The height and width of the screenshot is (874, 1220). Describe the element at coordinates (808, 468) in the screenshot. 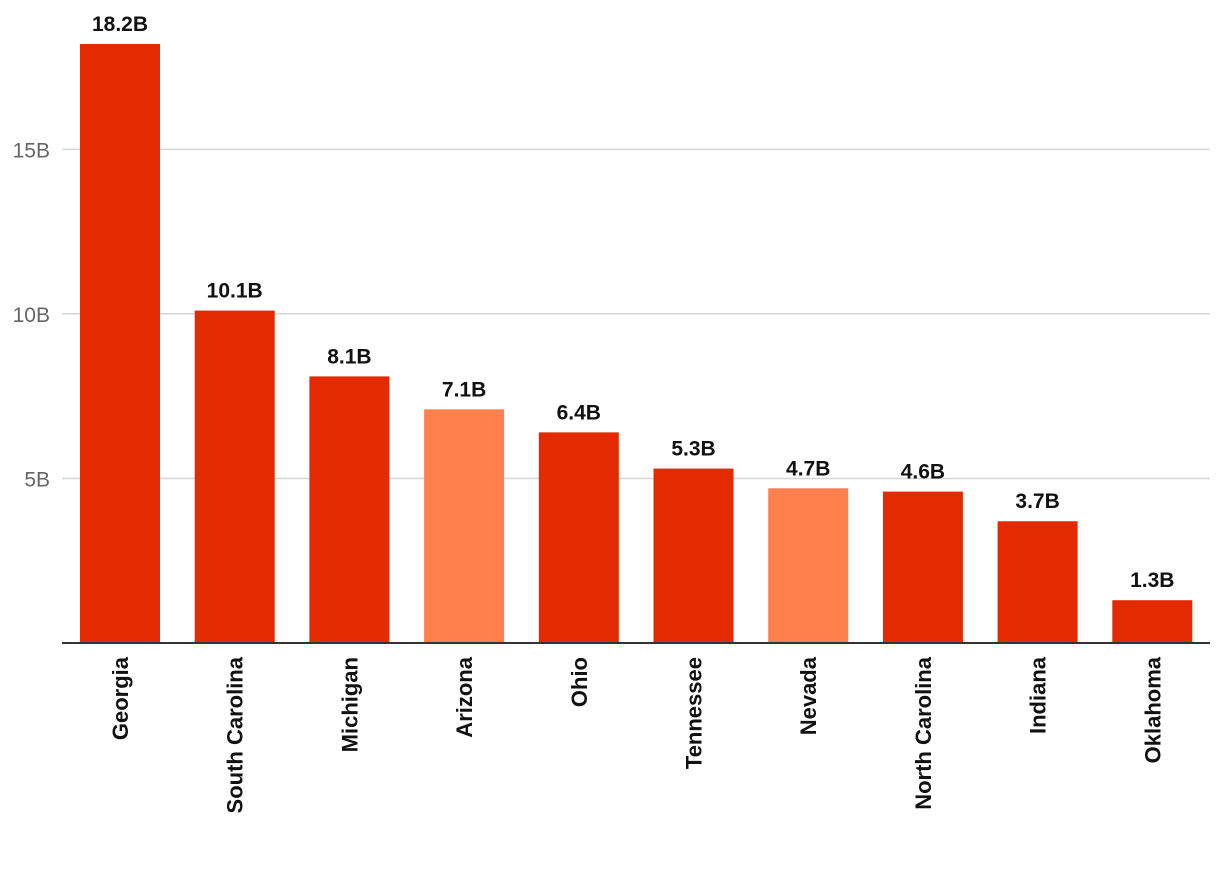

I see `data-label-nevada: 4.7B` at that location.